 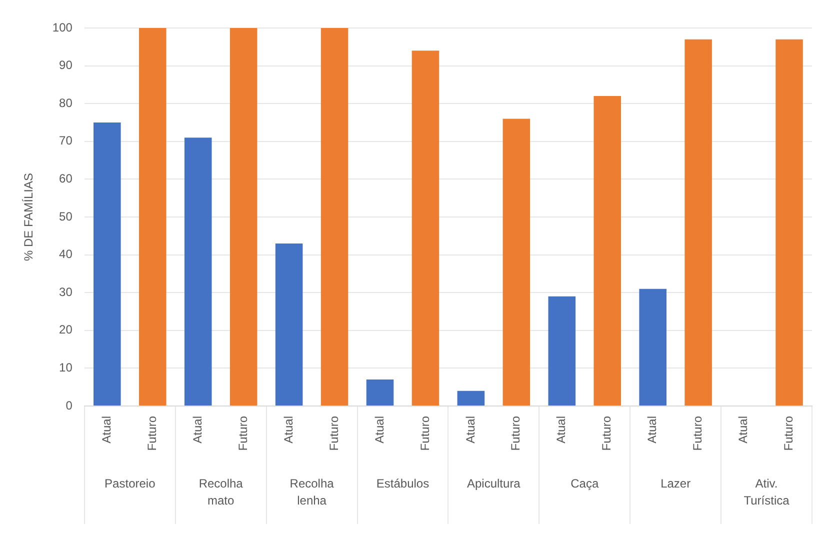 I want to click on y-tick-label: 0, so click(x=69, y=405).